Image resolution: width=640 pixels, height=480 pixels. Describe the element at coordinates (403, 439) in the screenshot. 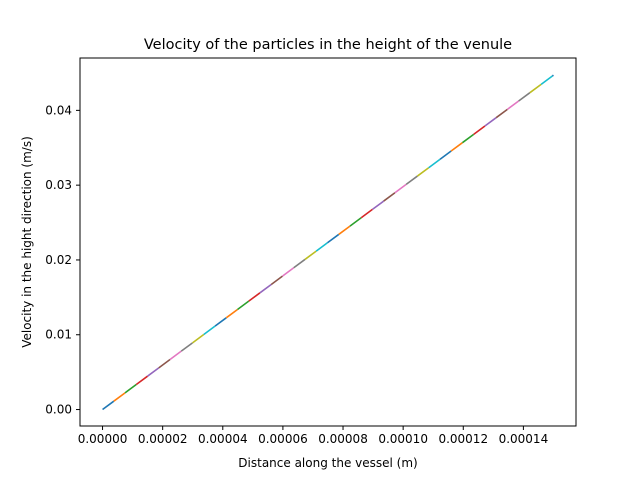

I see `x-tick-label: 0.00010` at that location.